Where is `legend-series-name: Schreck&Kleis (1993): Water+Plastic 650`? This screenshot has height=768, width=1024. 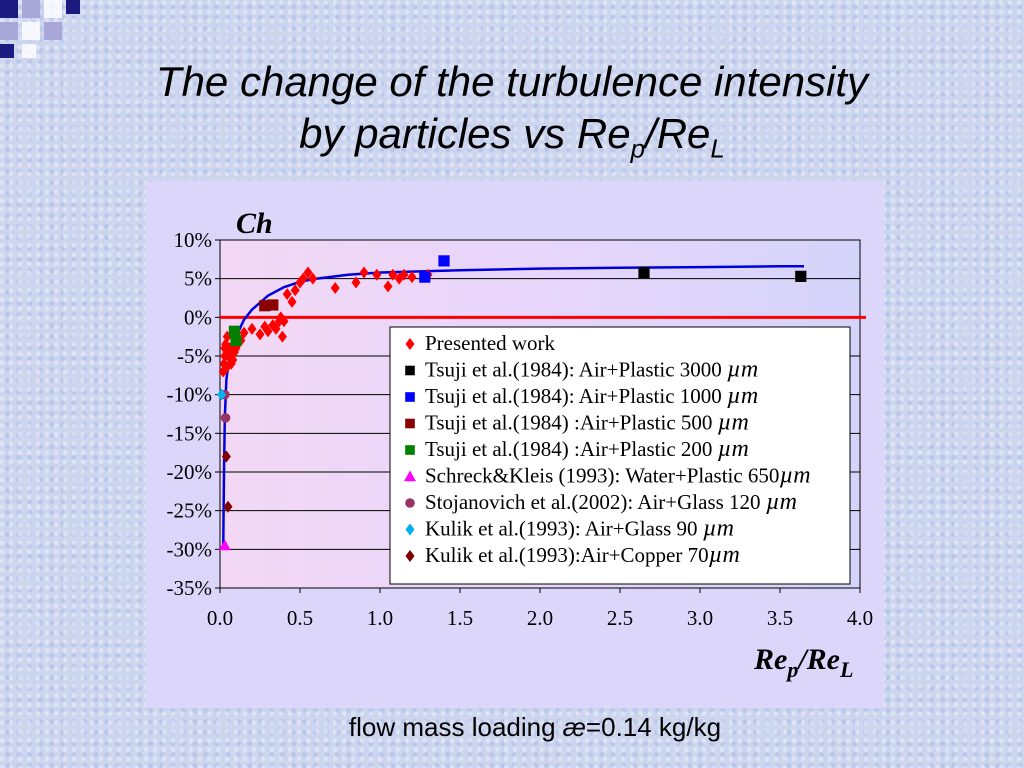
legend-series-name: Schreck&Kleis (1993): Water+Plastic 650 is located at coordinates (602, 476).